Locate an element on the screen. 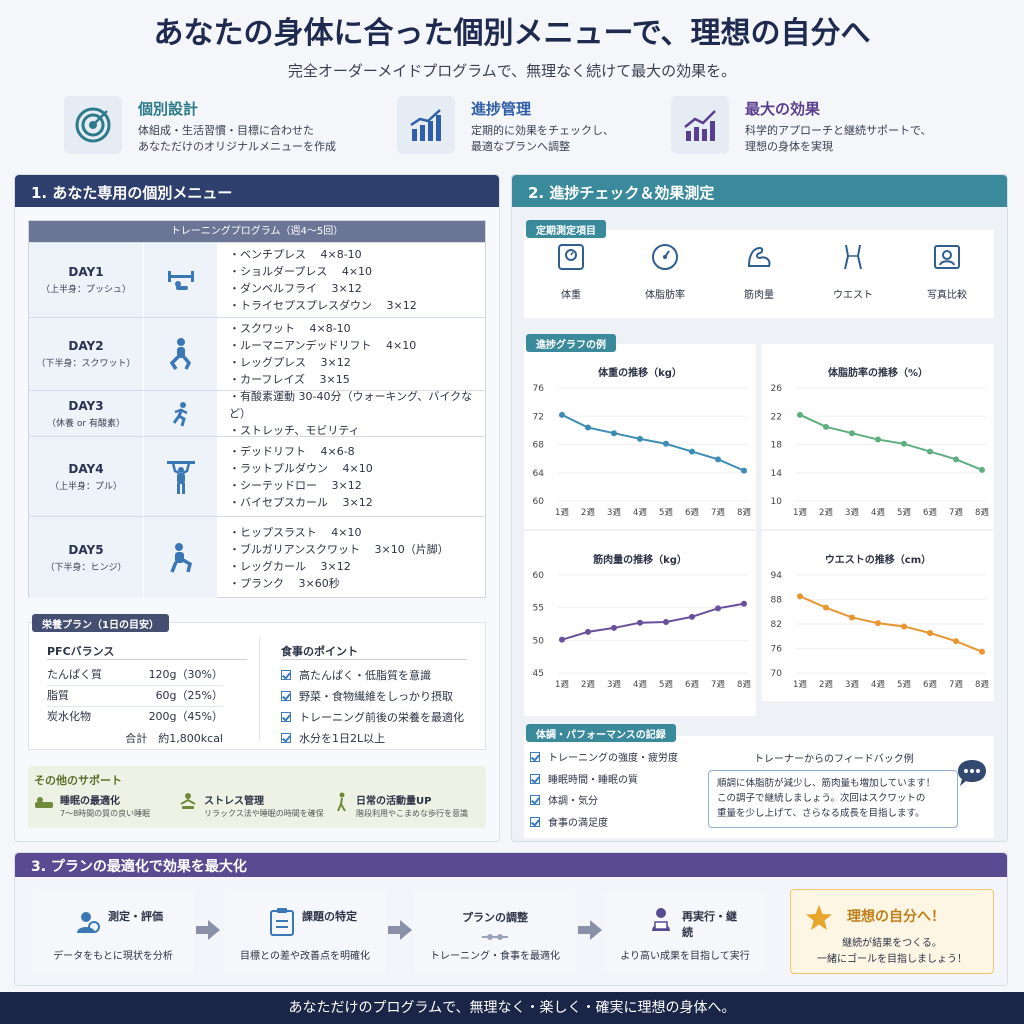 Image resolution: width=1024 pixels, height=1024 pixels. y-tick-label: 14 is located at coordinates (777, 474).